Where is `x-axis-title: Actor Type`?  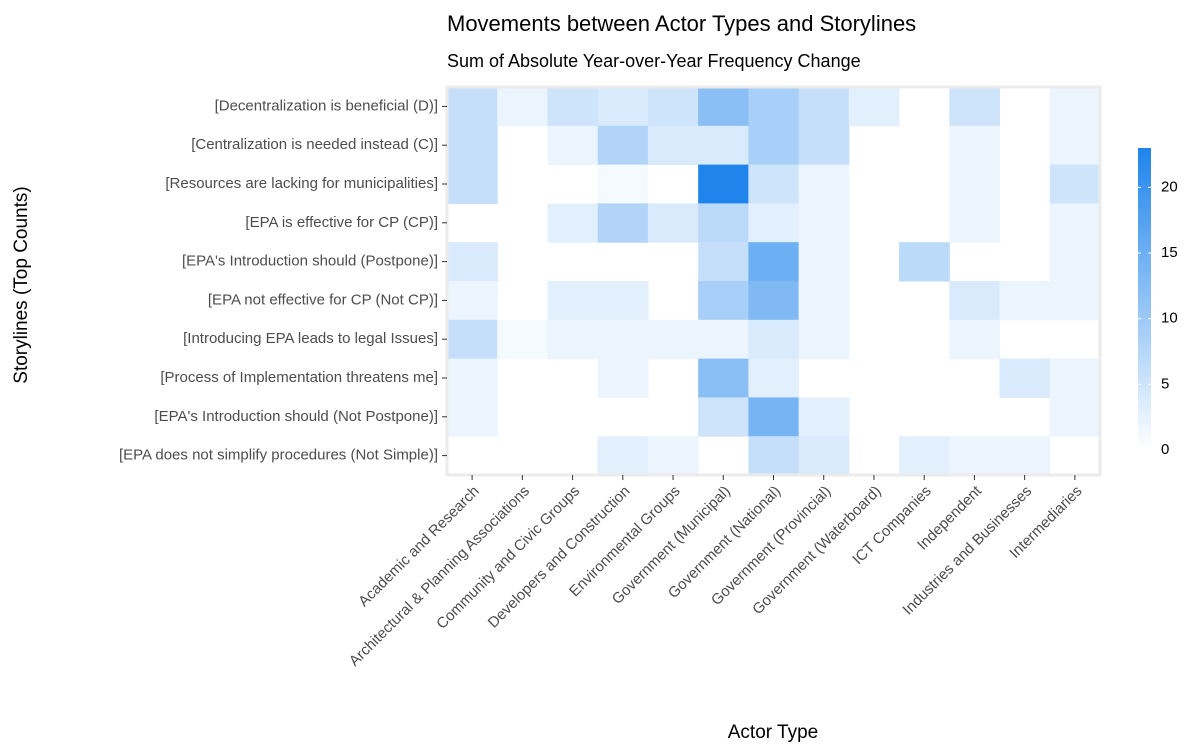 x-axis-title: Actor Type is located at coordinates (773, 732).